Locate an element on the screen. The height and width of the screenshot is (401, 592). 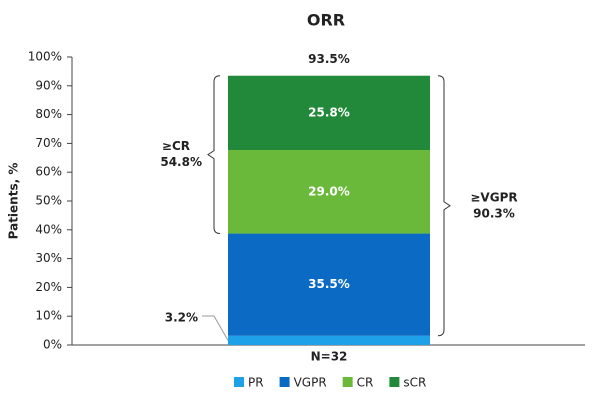
y-tick-label: 100% is located at coordinates (45, 57).